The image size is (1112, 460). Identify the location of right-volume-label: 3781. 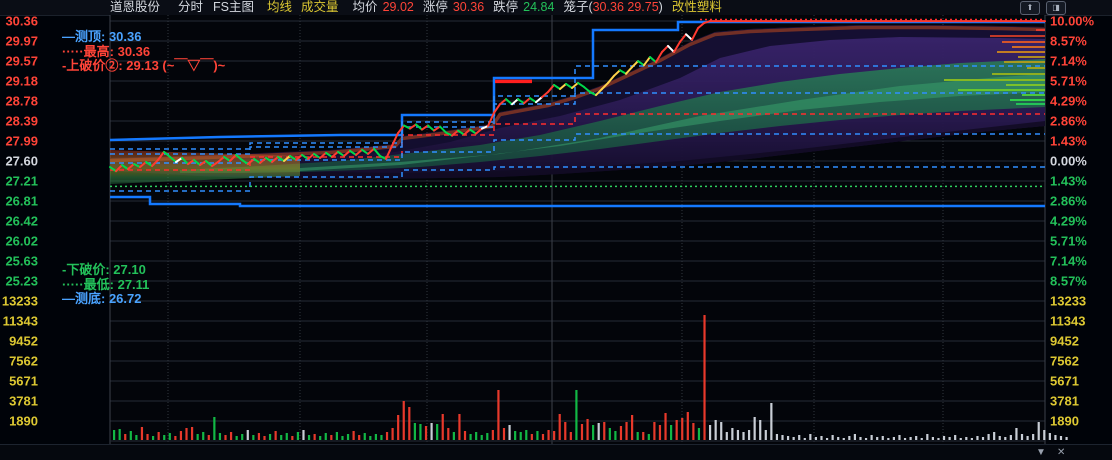
(1064, 401).